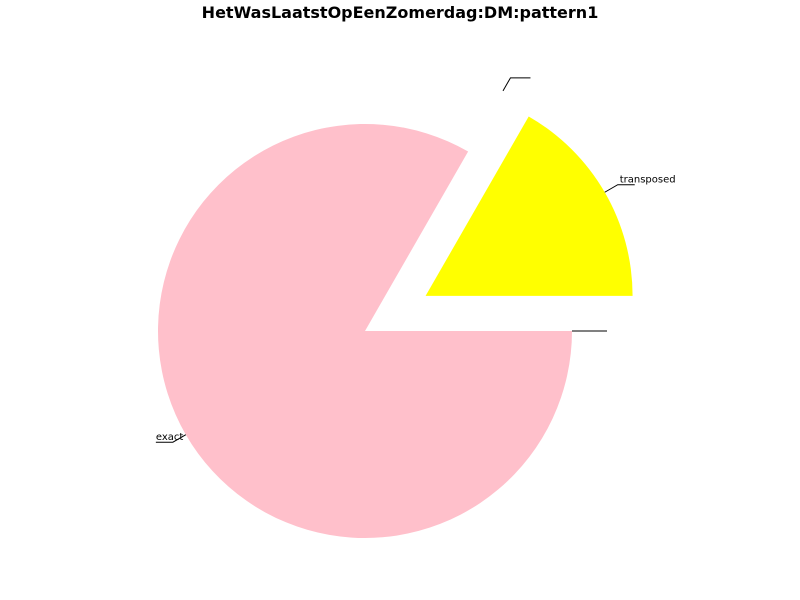 The height and width of the screenshot is (600, 800). What do you see at coordinates (648, 180) in the screenshot?
I see `slice-label-transposed: transposed` at bounding box center [648, 180].